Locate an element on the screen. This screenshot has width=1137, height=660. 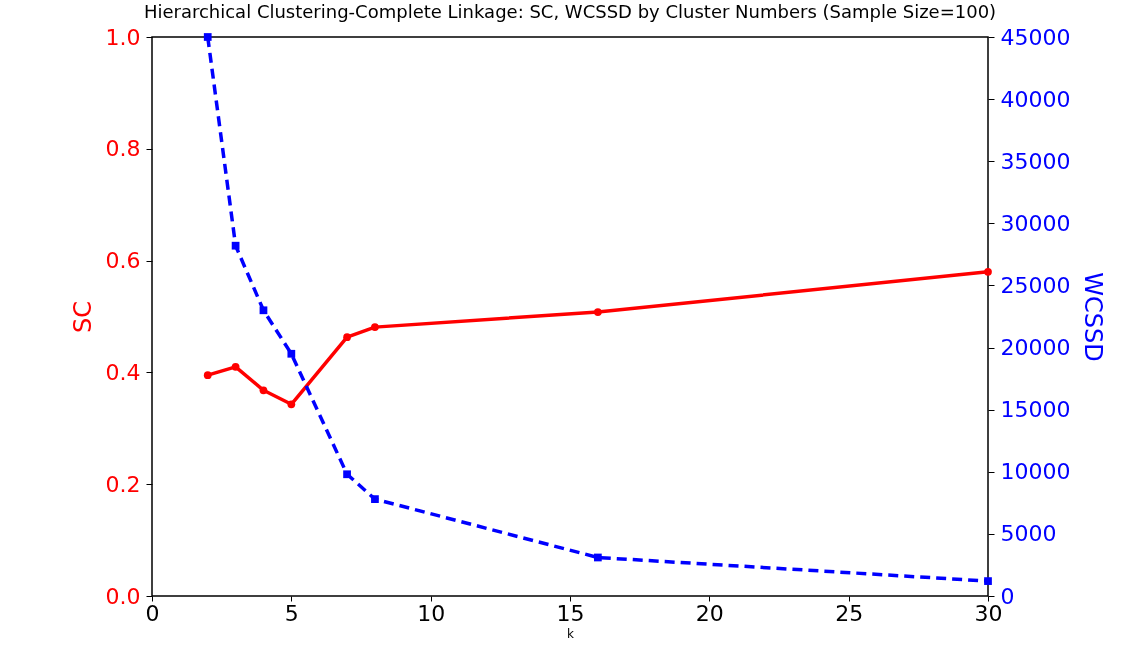
x-tick-label: 25 is located at coordinates (849, 613).